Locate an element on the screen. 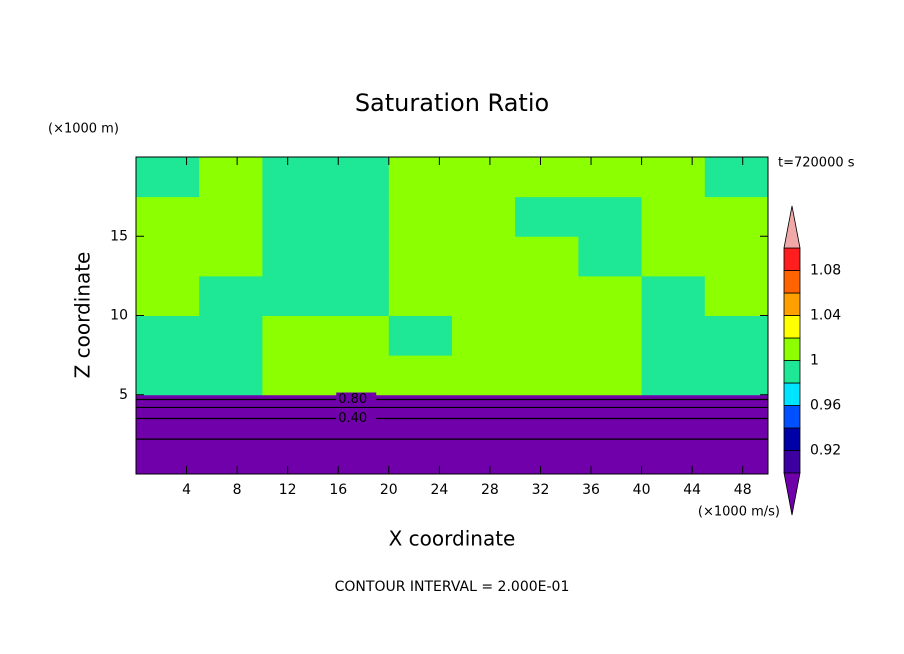 This screenshot has width=904, height=654. contour-label: 0.40 is located at coordinates (352, 418).